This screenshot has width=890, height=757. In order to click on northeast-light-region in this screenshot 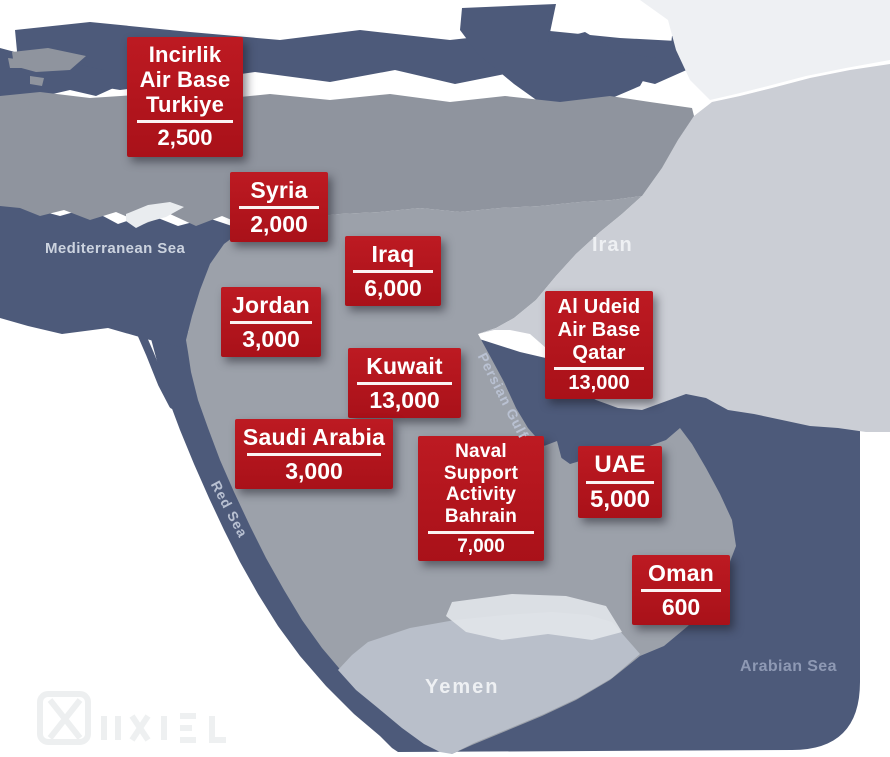, I will do `click(765, 50)`.